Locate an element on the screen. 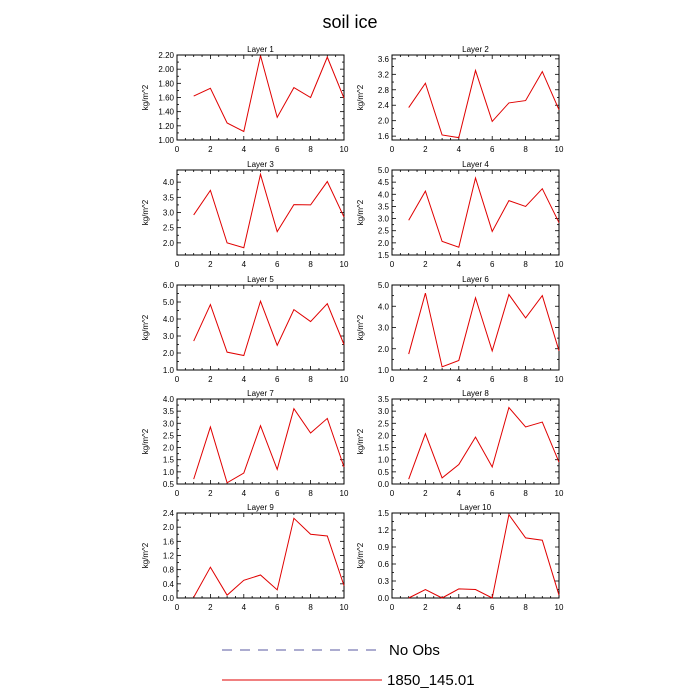 The height and width of the screenshot is (700, 700). y-tick-label: 0.5 is located at coordinates (169, 484).